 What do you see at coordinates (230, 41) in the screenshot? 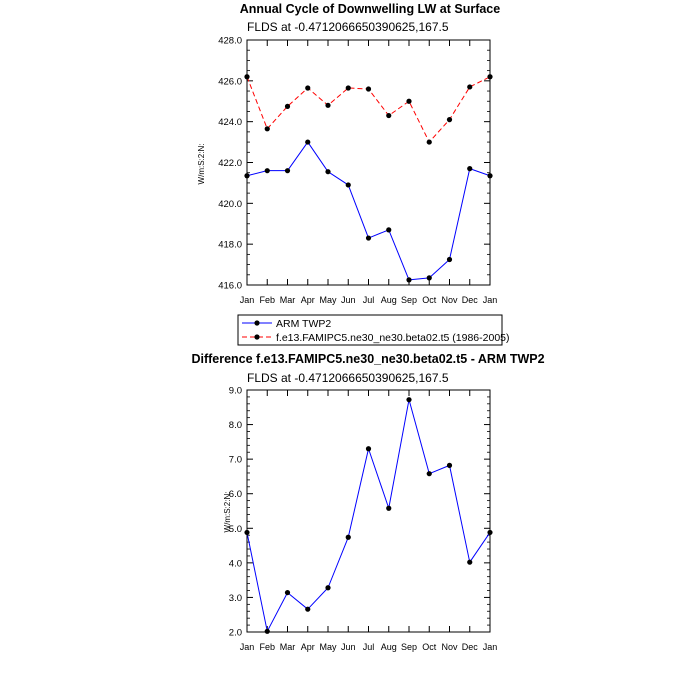
I see `chart1-y-tick-label: 428.0` at bounding box center [230, 41].